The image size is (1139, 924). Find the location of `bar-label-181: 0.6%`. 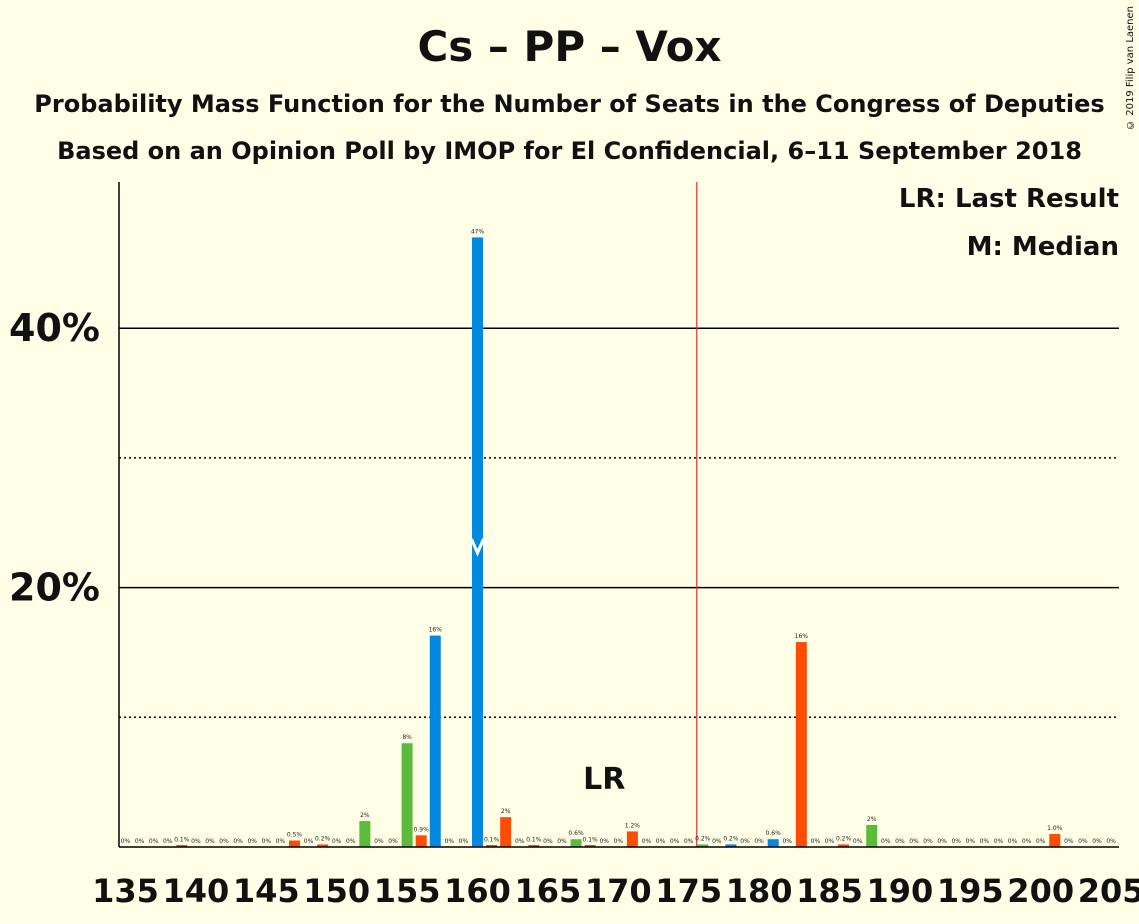

bar-label-181: 0.6% is located at coordinates (774, 833).